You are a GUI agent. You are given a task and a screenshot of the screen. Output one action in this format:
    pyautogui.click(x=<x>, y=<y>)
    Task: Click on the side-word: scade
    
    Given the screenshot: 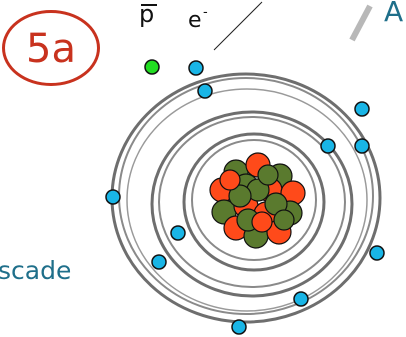 What is the action you would take?
    pyautogui.click(x=36, y=270)
    